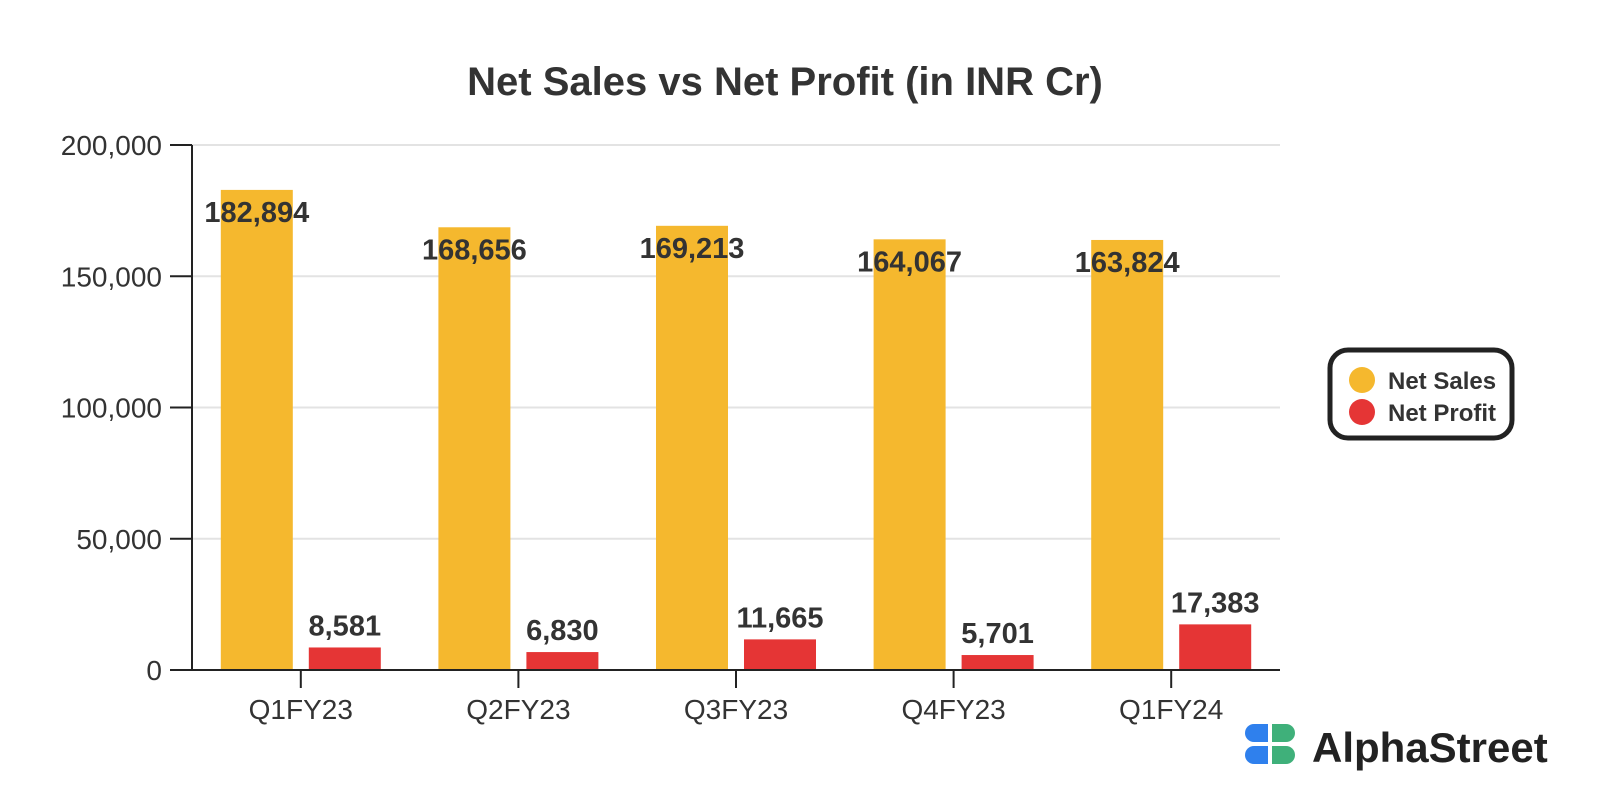 Image resolution: width=1600 pixels, height=800 pixels. I want to click on data-label-net-sales: 163,824, so click(1127, 263).